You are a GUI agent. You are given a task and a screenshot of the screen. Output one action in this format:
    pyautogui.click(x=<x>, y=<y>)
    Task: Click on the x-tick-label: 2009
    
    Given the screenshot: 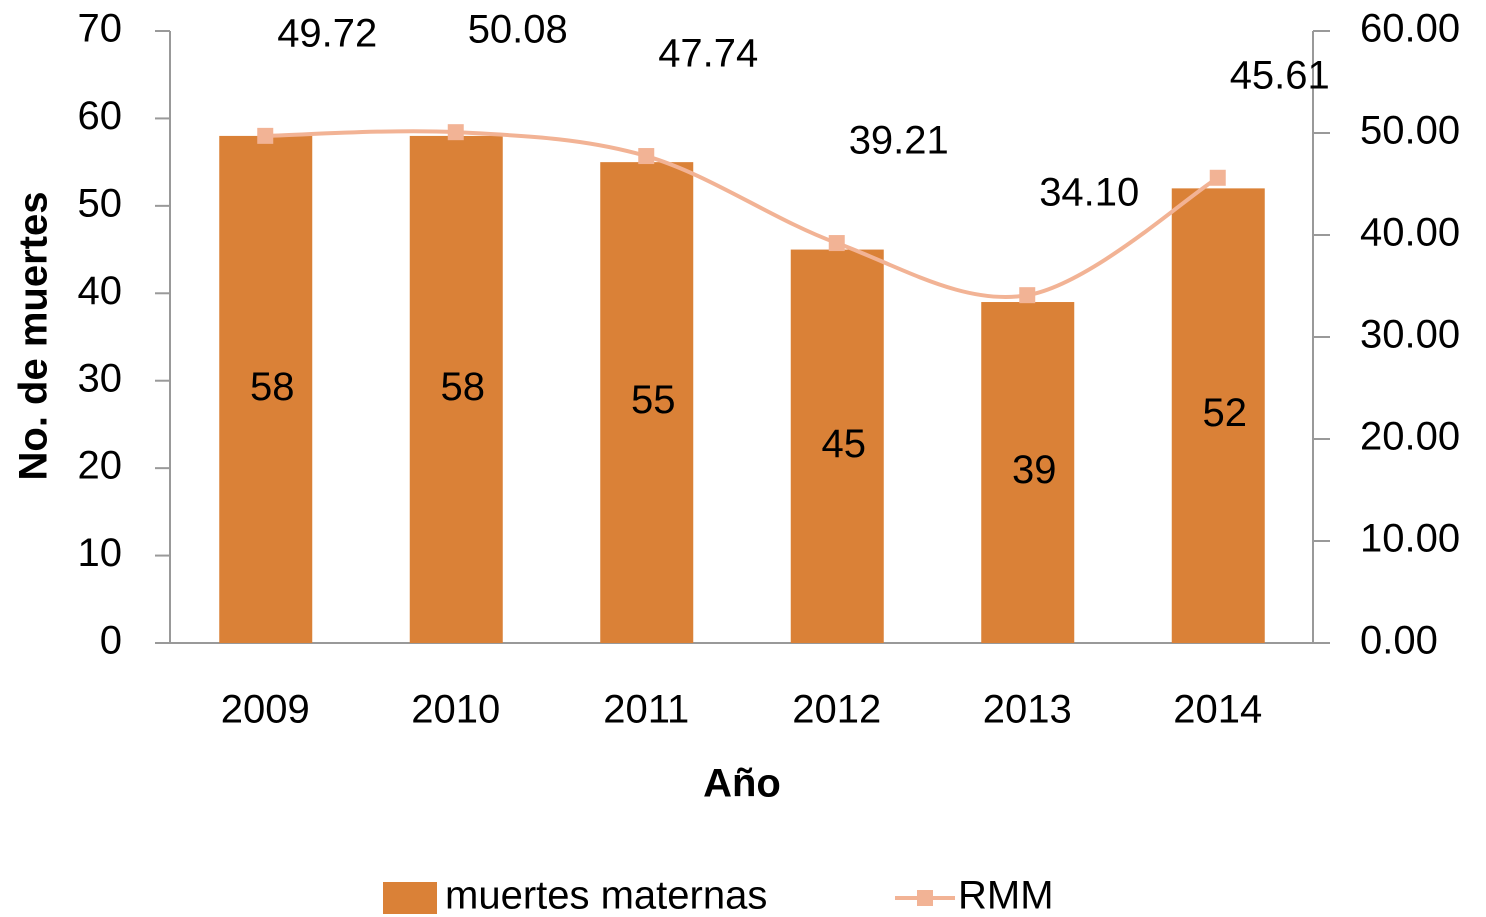 What is the action you would take?
    pyautogui.click(x=265, y=710)
    